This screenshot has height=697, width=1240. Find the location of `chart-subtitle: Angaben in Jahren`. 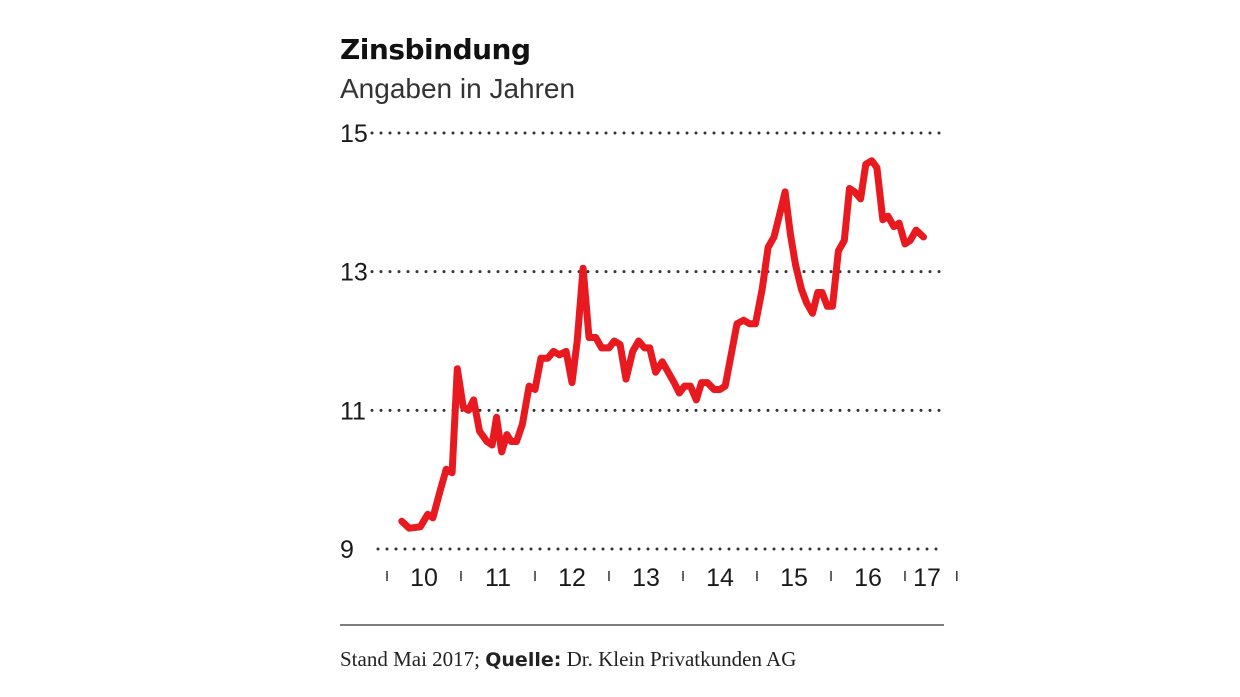

chart-subtitle: Angaben in Jahren is located at coordinates (458, 88).